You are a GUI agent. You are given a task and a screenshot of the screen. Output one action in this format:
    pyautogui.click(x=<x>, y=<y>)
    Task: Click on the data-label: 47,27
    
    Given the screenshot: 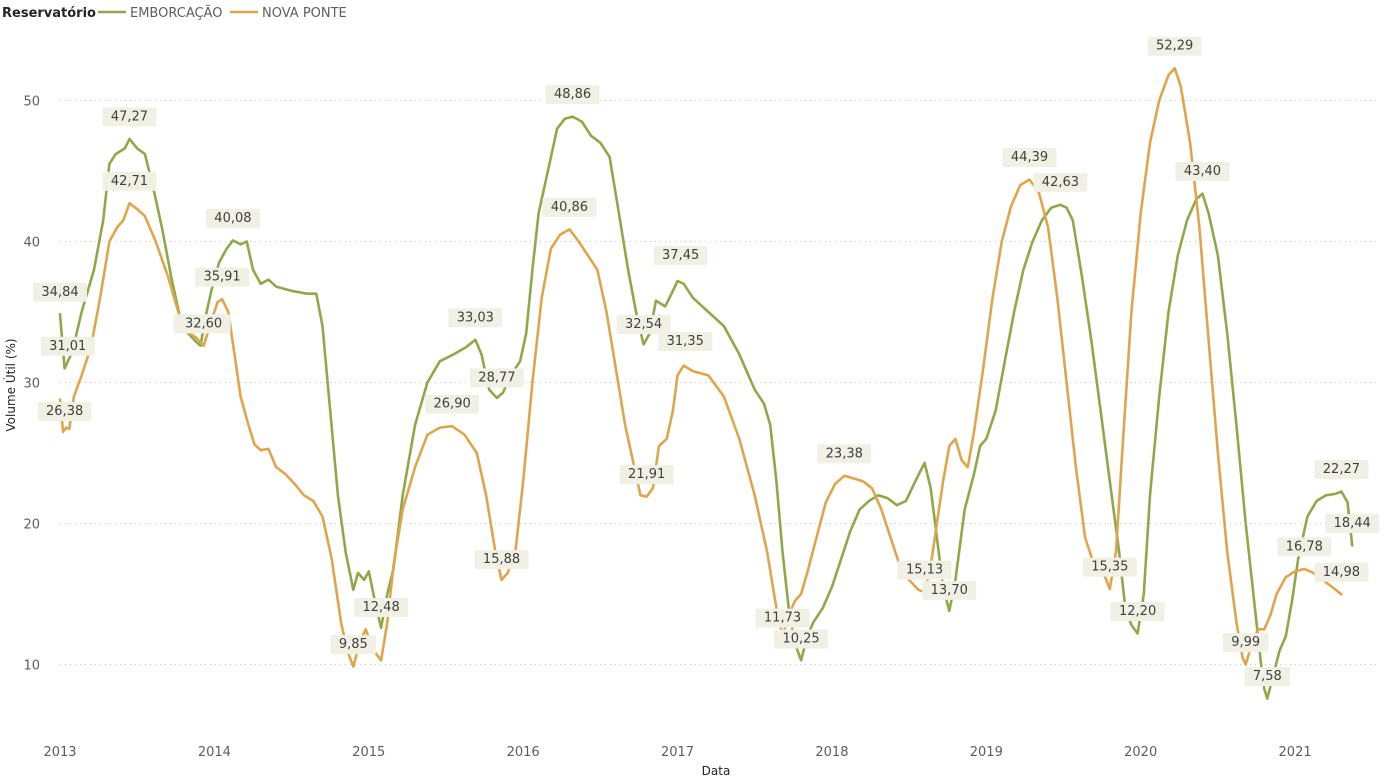 What is the action you would take?
    pyautogui.click(x=129, y=117)
    